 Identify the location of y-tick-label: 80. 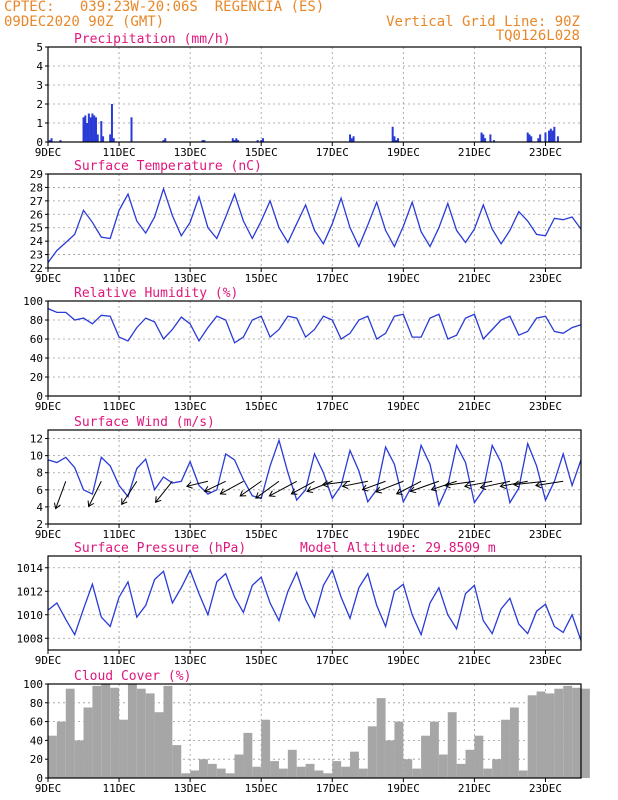
(36, 703).